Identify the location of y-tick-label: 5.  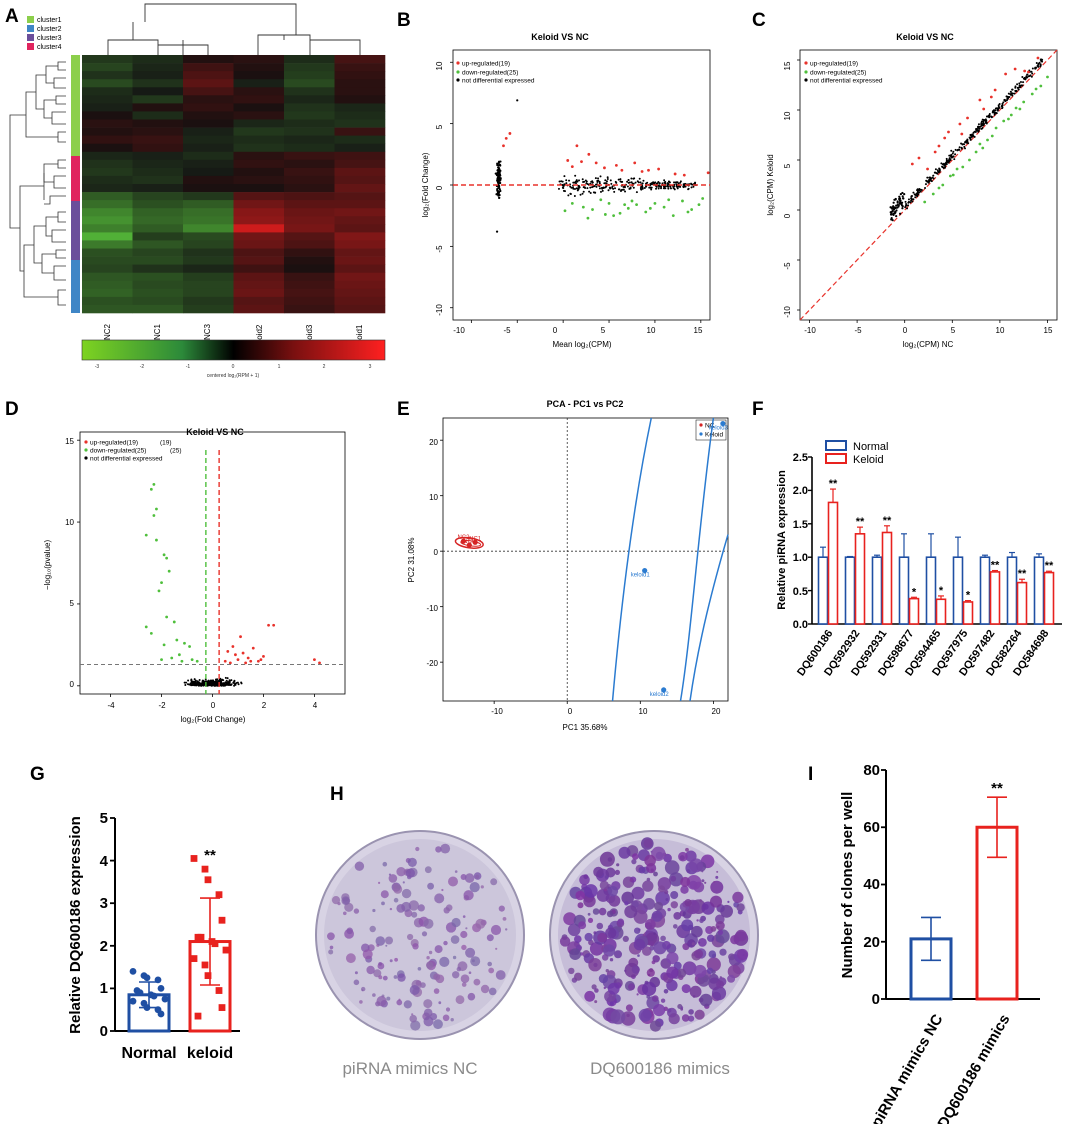
(439, 126).